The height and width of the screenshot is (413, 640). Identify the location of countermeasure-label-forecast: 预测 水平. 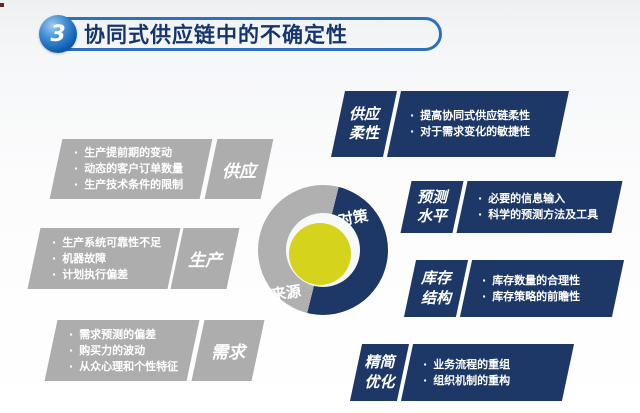
(431, 206).